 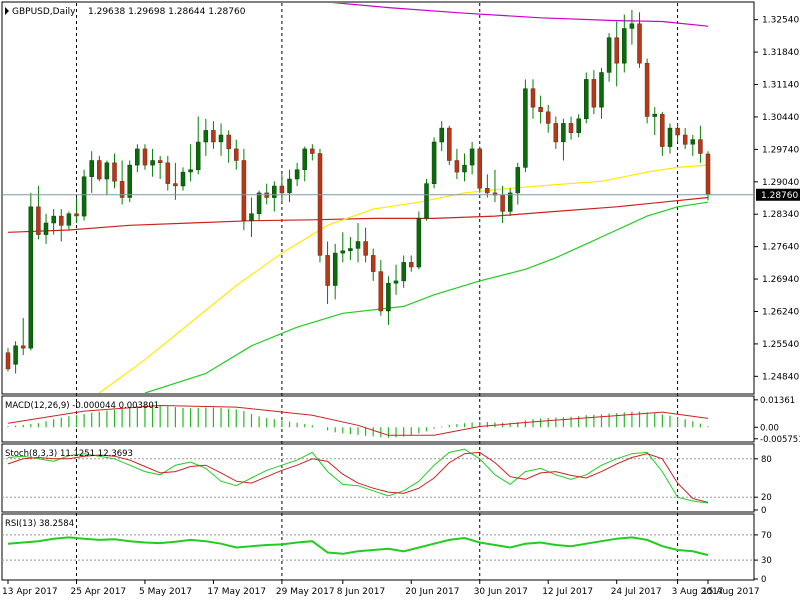 What do you see at coordinates (766, 498) in the screenshot?
I see `stoch-tick-label: 20` at bounding box center [766, 498].